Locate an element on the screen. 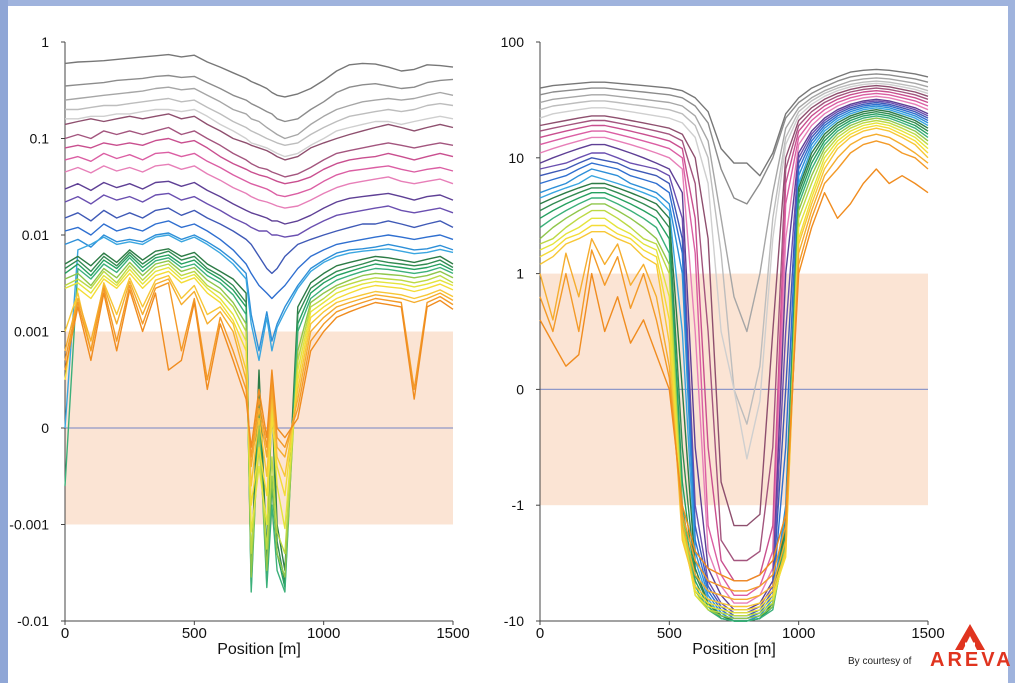 The image size is (1015, 683). top-band is located at coordinates (507, 3).